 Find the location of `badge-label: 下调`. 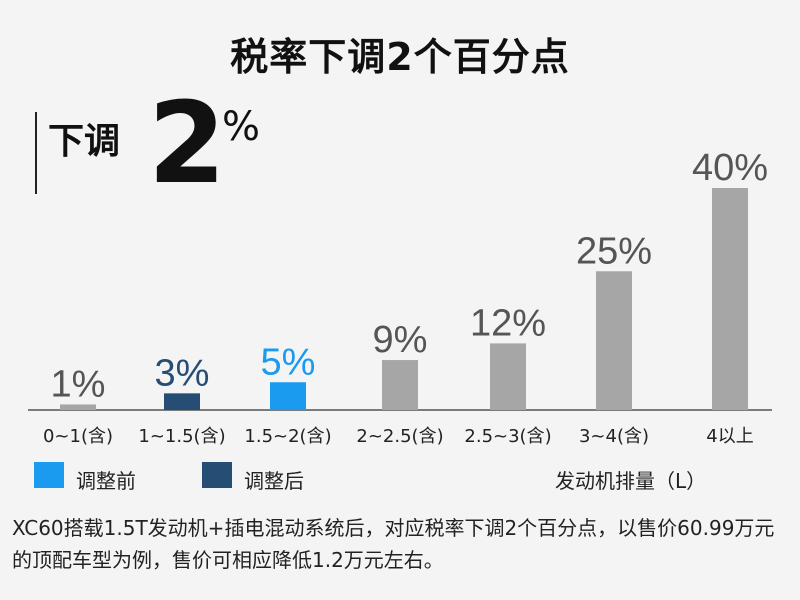

badge-label: 下调 is located at coordinates (84, 141).